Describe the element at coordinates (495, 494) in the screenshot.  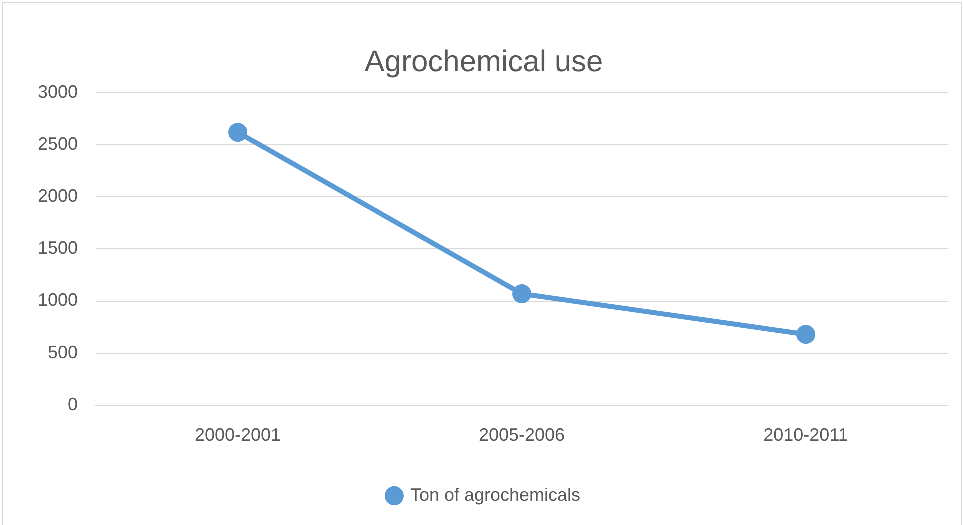
I see `legend-label: Ton of agrochemicals` at that location.